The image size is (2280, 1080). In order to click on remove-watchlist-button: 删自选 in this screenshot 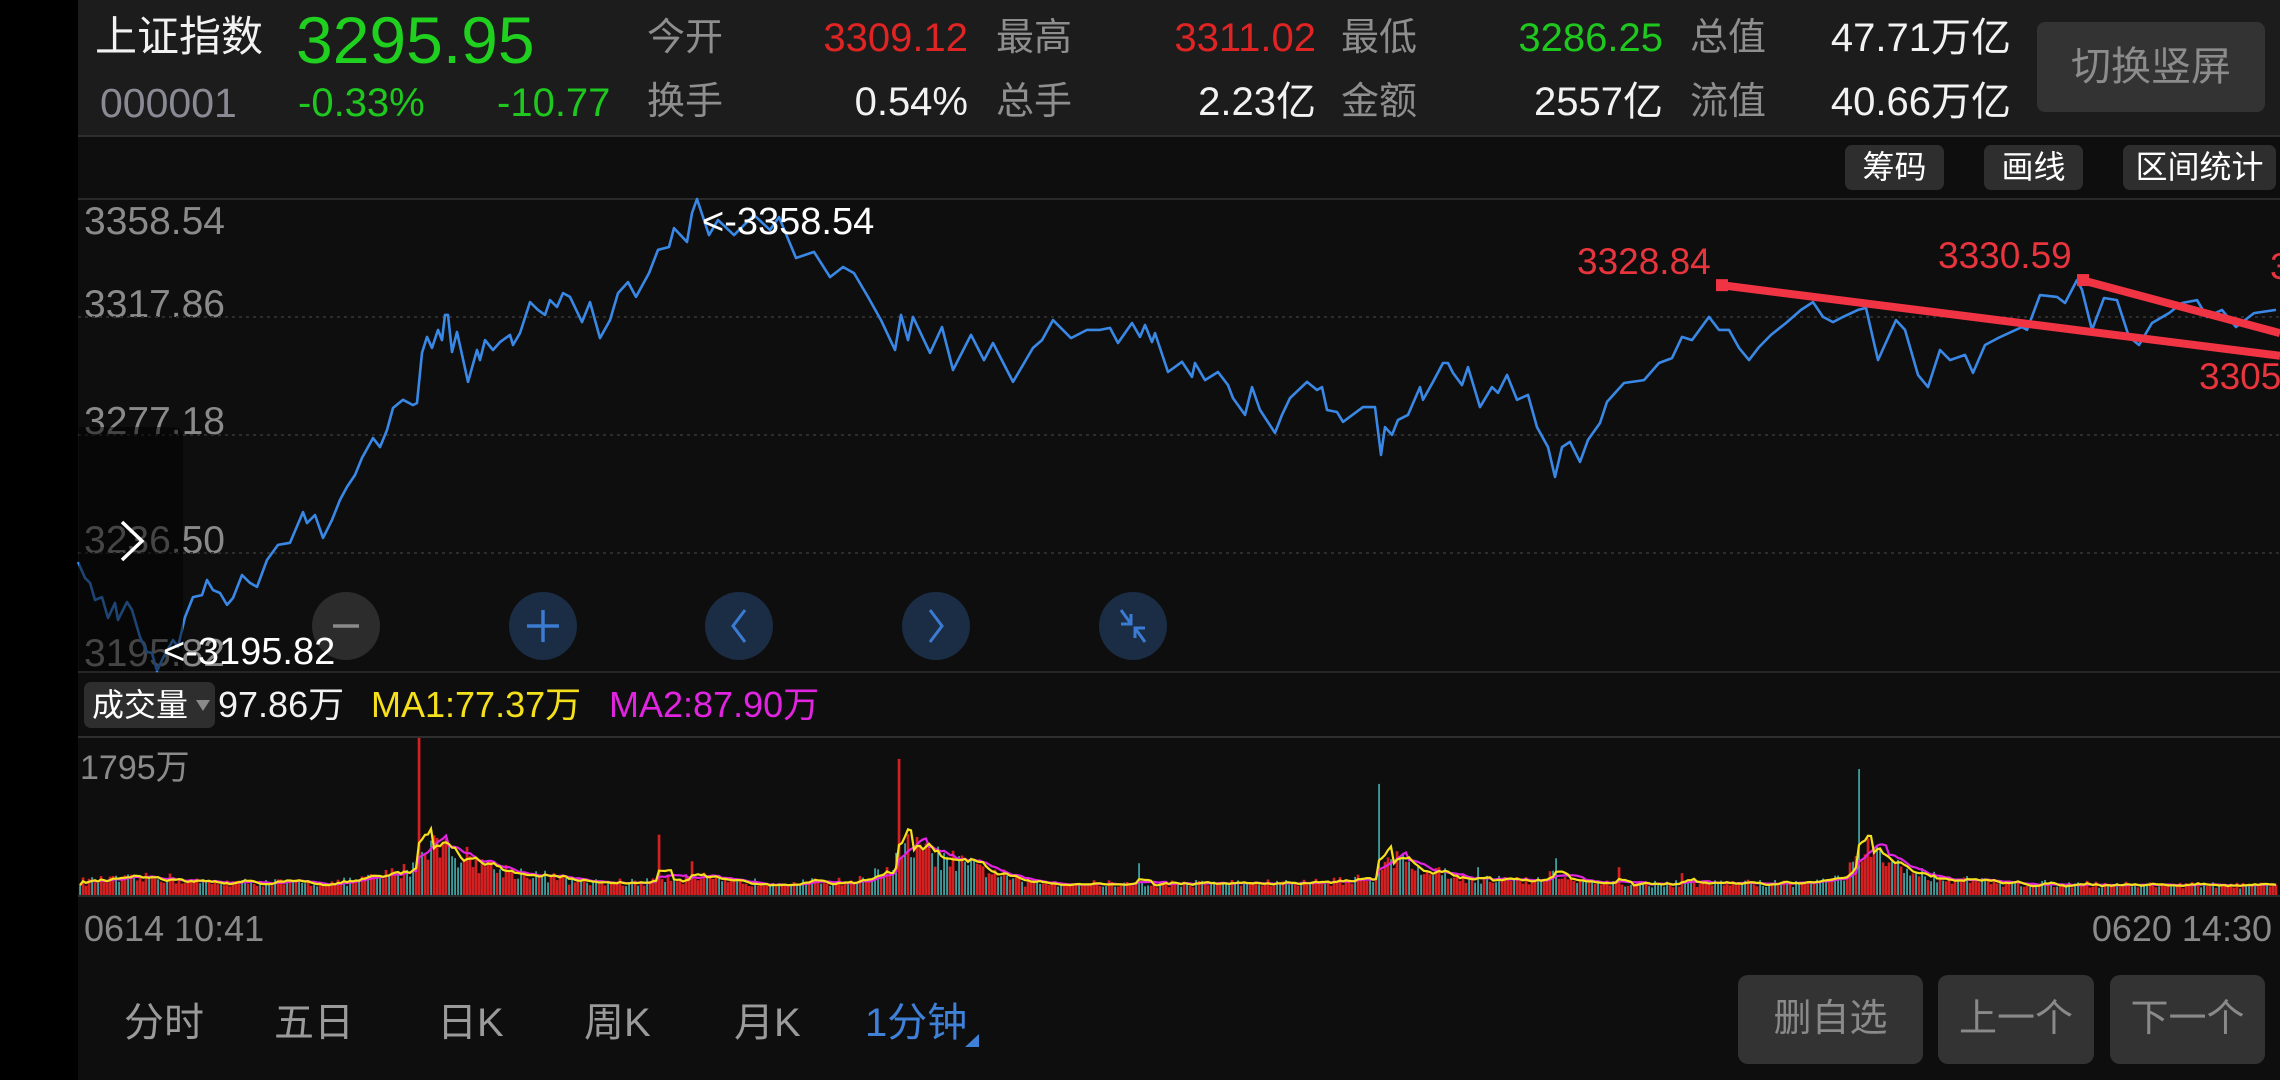, I will do `click(1830, 1019)`.